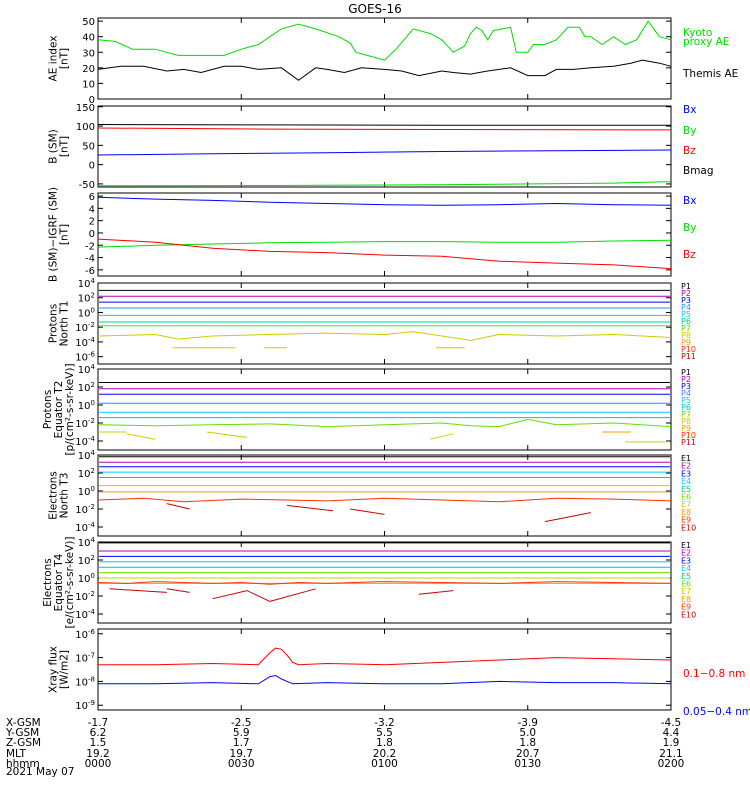 The width and height of the screenshot is (750, 800). What do you see at coordinates (686, 328) in the screenshot?
I see `legend-item: P7` at bounding box center [686, 328].